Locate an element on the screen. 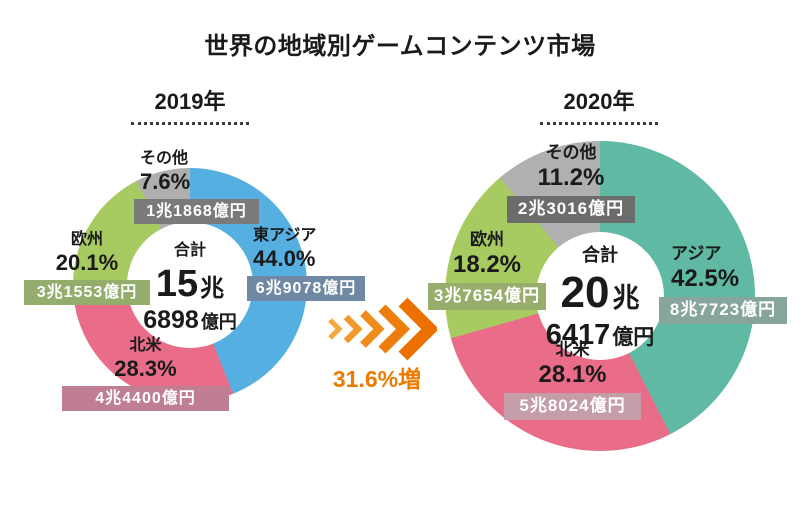 The width and height of the screenshot is (800, 507). segment-name: 東アジア is located at coordinates (285, 235).